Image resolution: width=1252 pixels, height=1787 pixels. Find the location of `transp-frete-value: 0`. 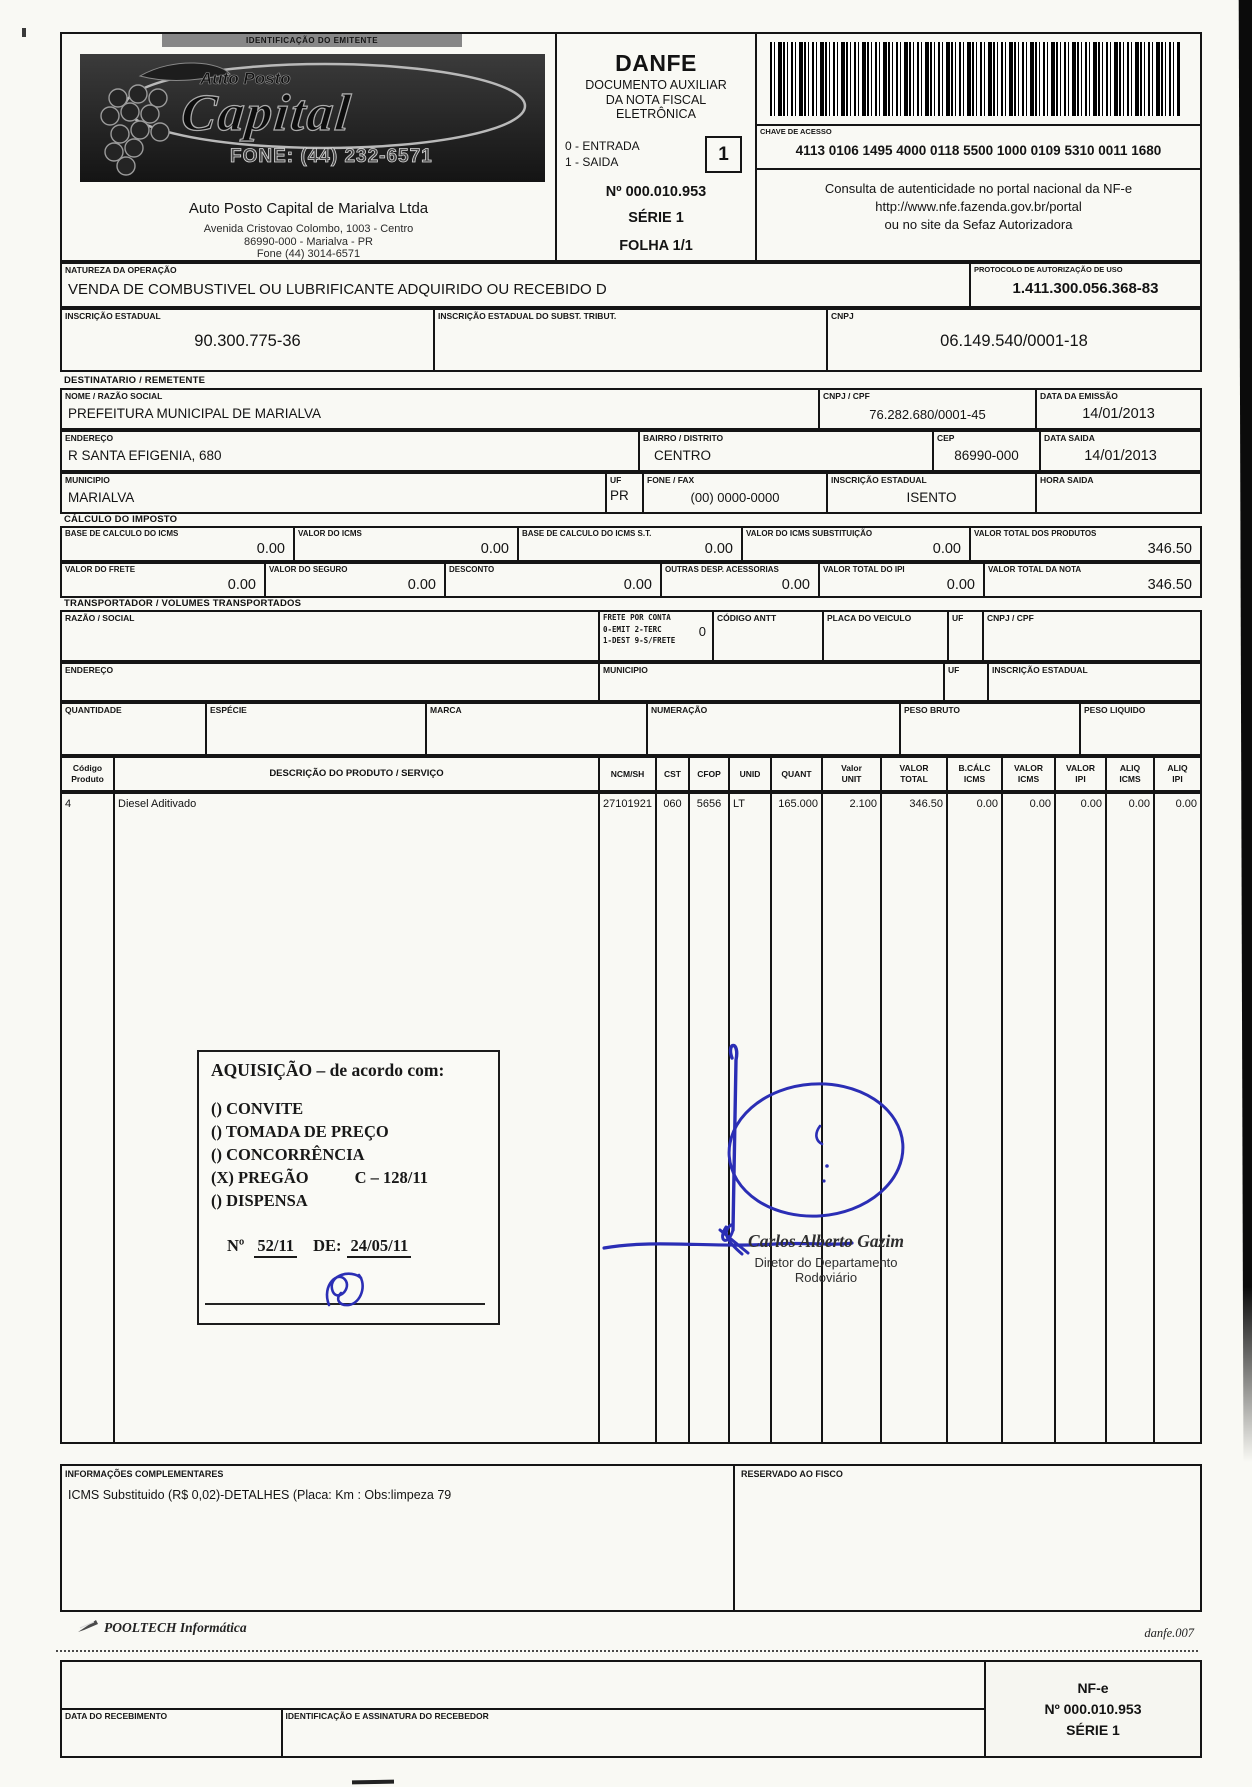

transp-frete-value: 0 is located at coordinates (702, 631).